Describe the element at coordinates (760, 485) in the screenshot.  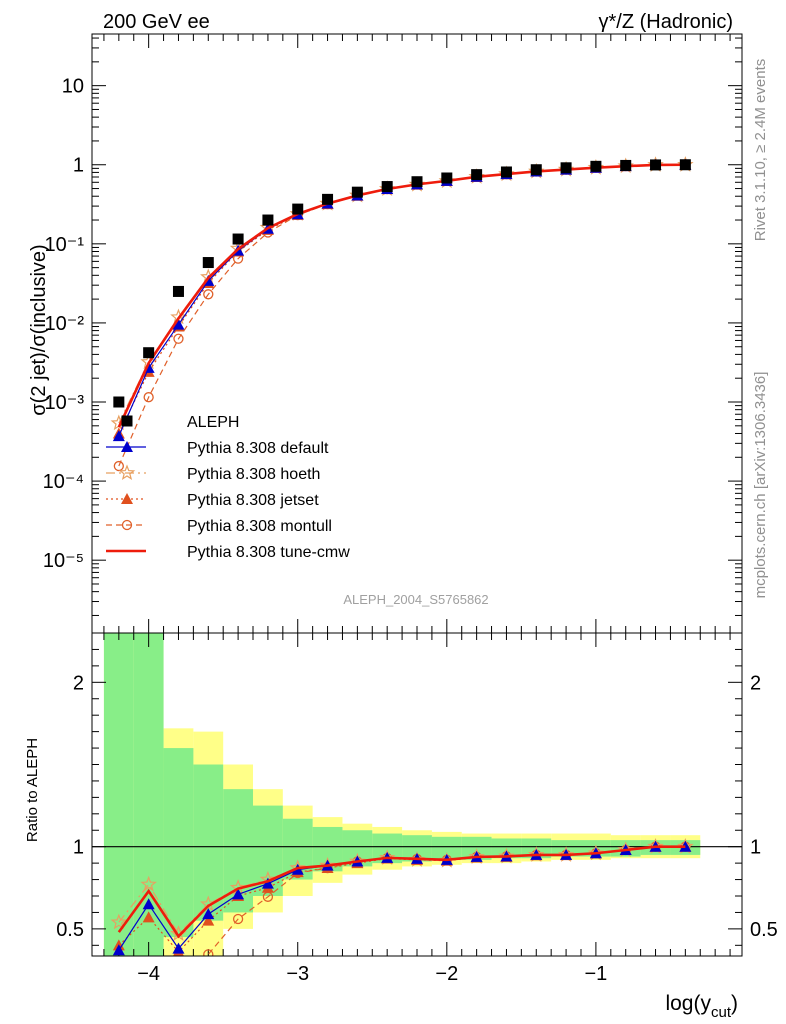
I see `mcplots-label: mcplots.cern.ch [arXiv:1306.3436]` at that location.